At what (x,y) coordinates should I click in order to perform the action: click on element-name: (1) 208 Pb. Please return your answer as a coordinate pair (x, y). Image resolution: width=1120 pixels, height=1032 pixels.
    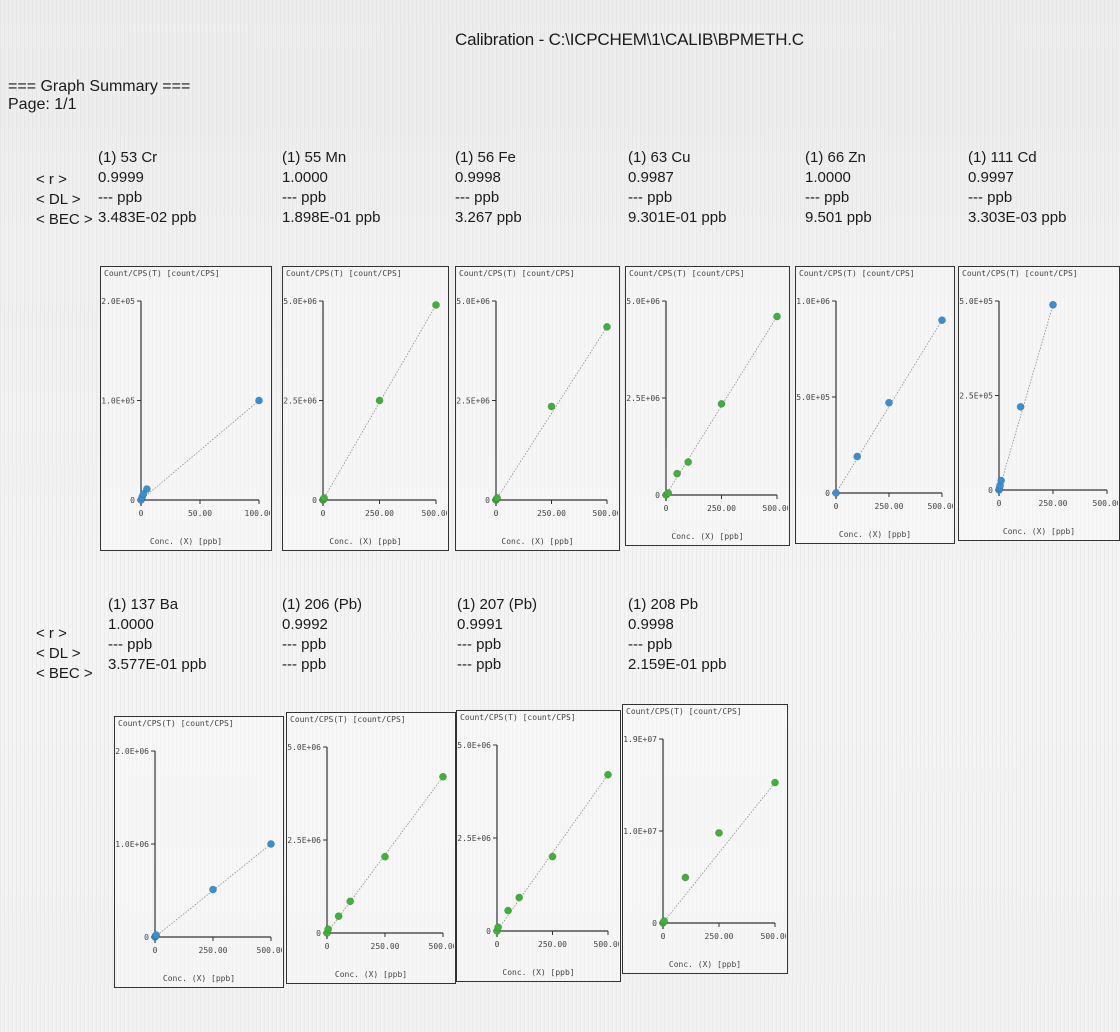
    Looking at the image, I should click on (663, 604).